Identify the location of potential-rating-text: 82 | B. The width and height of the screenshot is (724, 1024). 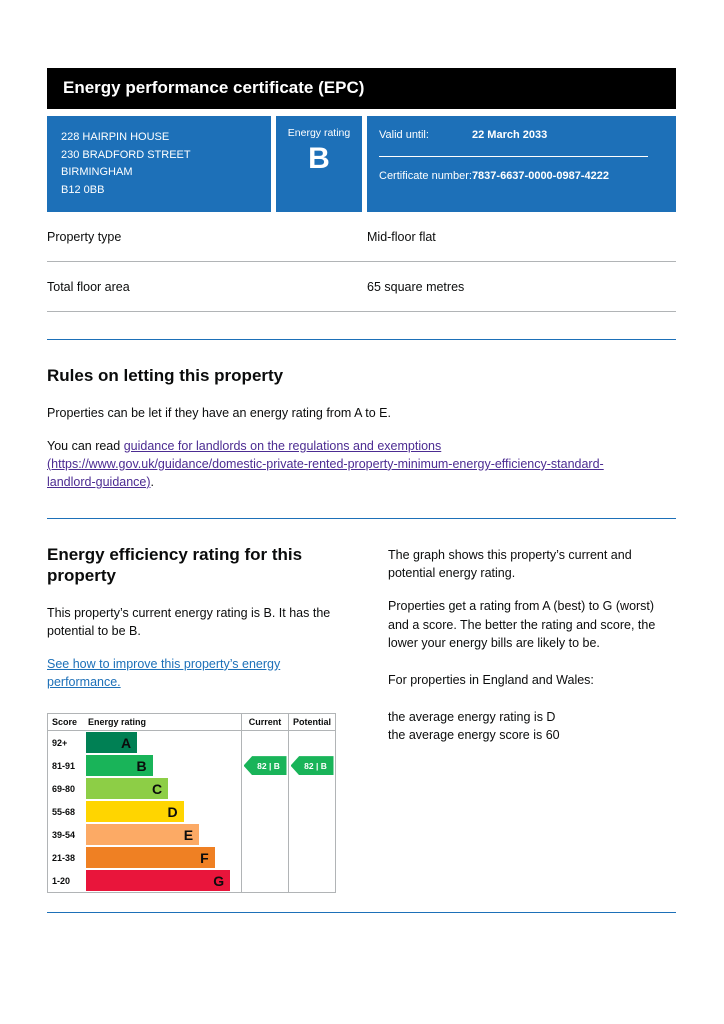
(315, 765).